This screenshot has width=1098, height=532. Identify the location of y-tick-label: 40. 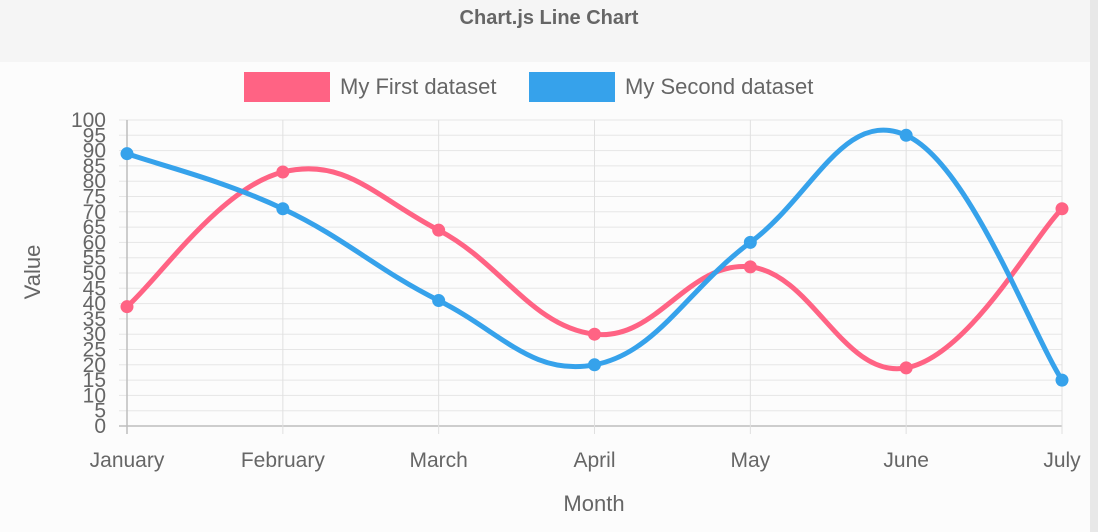
(94, 304).